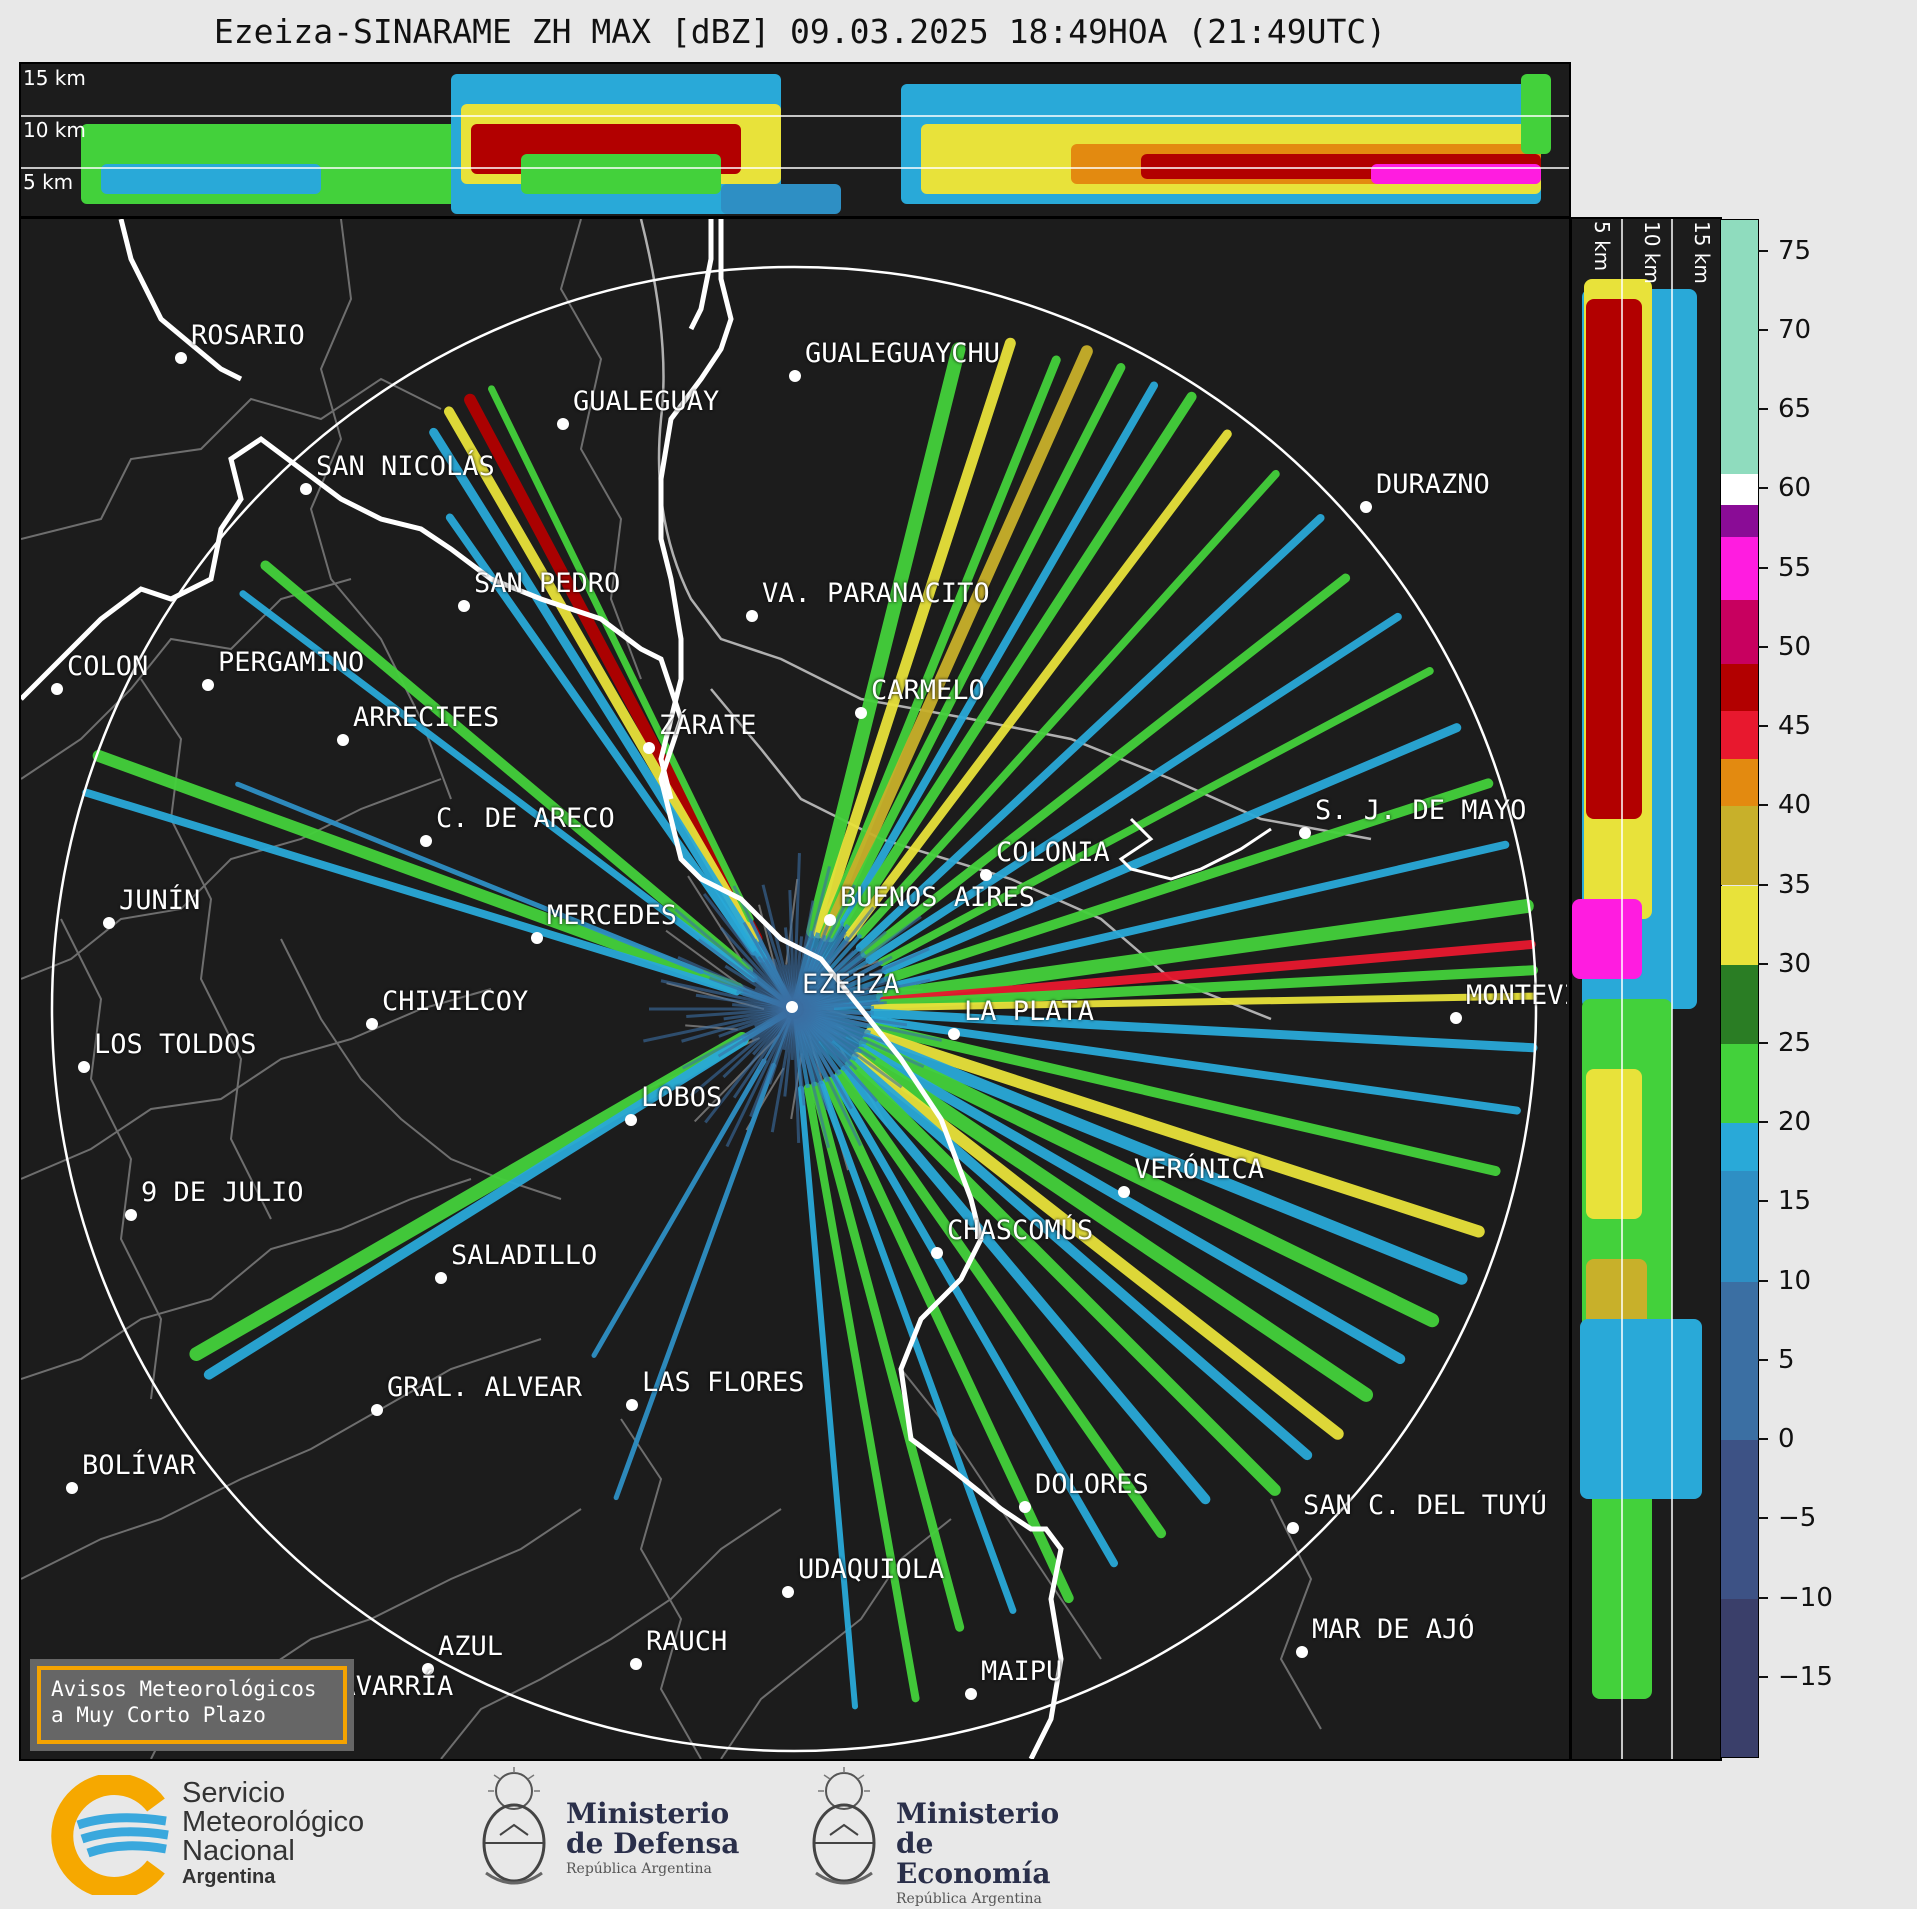 This screenshot has width=1917, height=1909. I want to click on uruguay-coast, so click(1195, 849).